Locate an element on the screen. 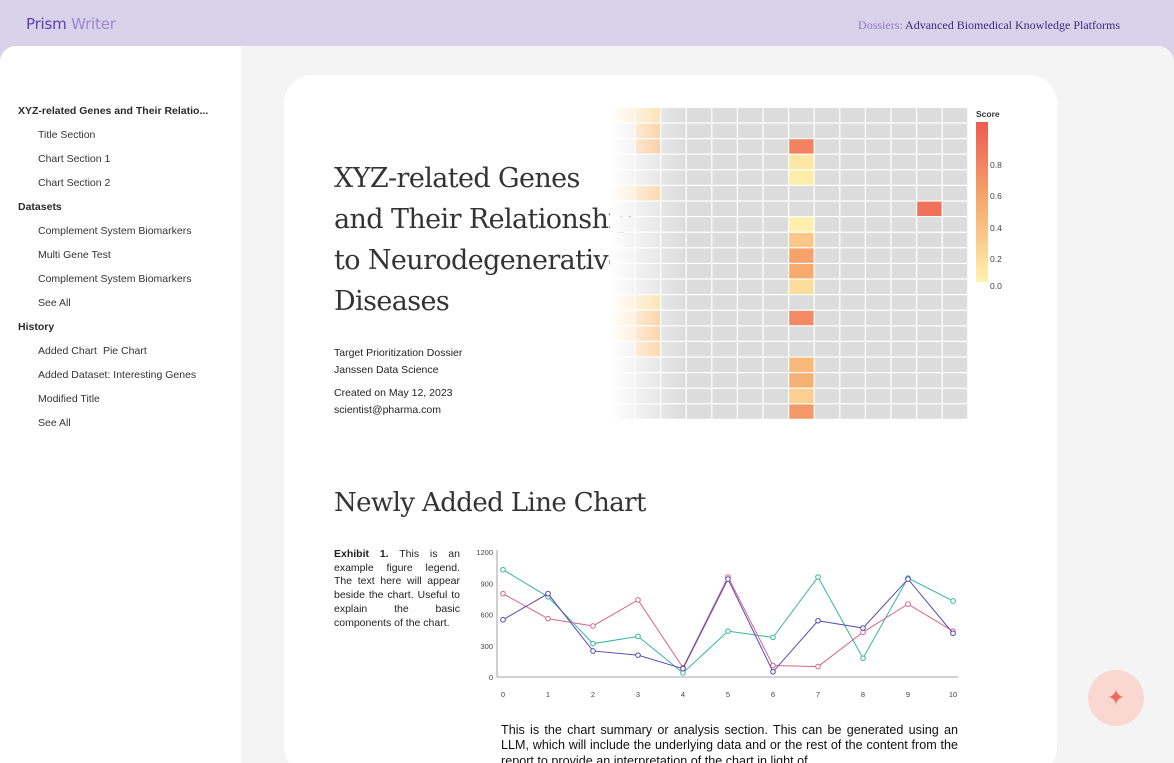  sidebar-item-dataset-3: Complement System Biomarkers is located at coordinates (115, 279).